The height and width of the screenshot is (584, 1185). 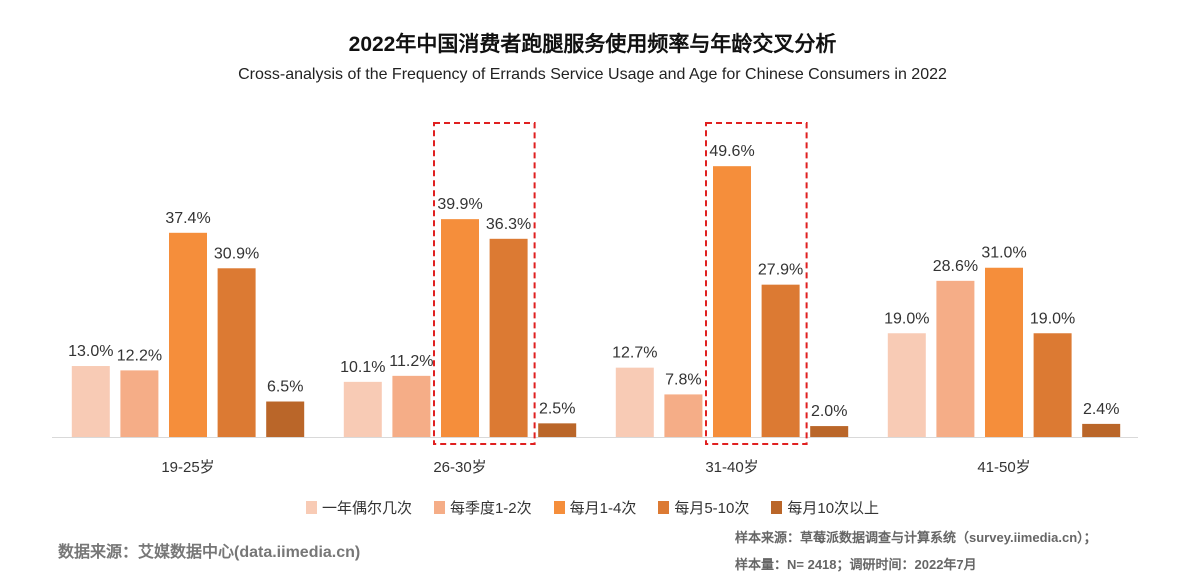 I want to click on legend-item: 一年偶尔几次, so click(x=358, y=507).